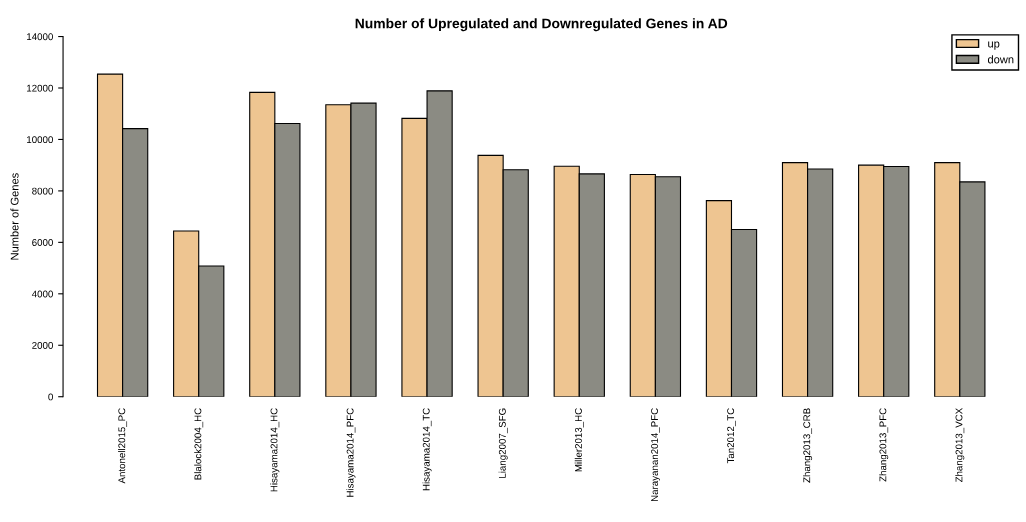  What do you see at coordinates (427, 449) in the screenshot?
I see `x-tick-label: Hisayama2014_TC` at bounding box center [427, 449].